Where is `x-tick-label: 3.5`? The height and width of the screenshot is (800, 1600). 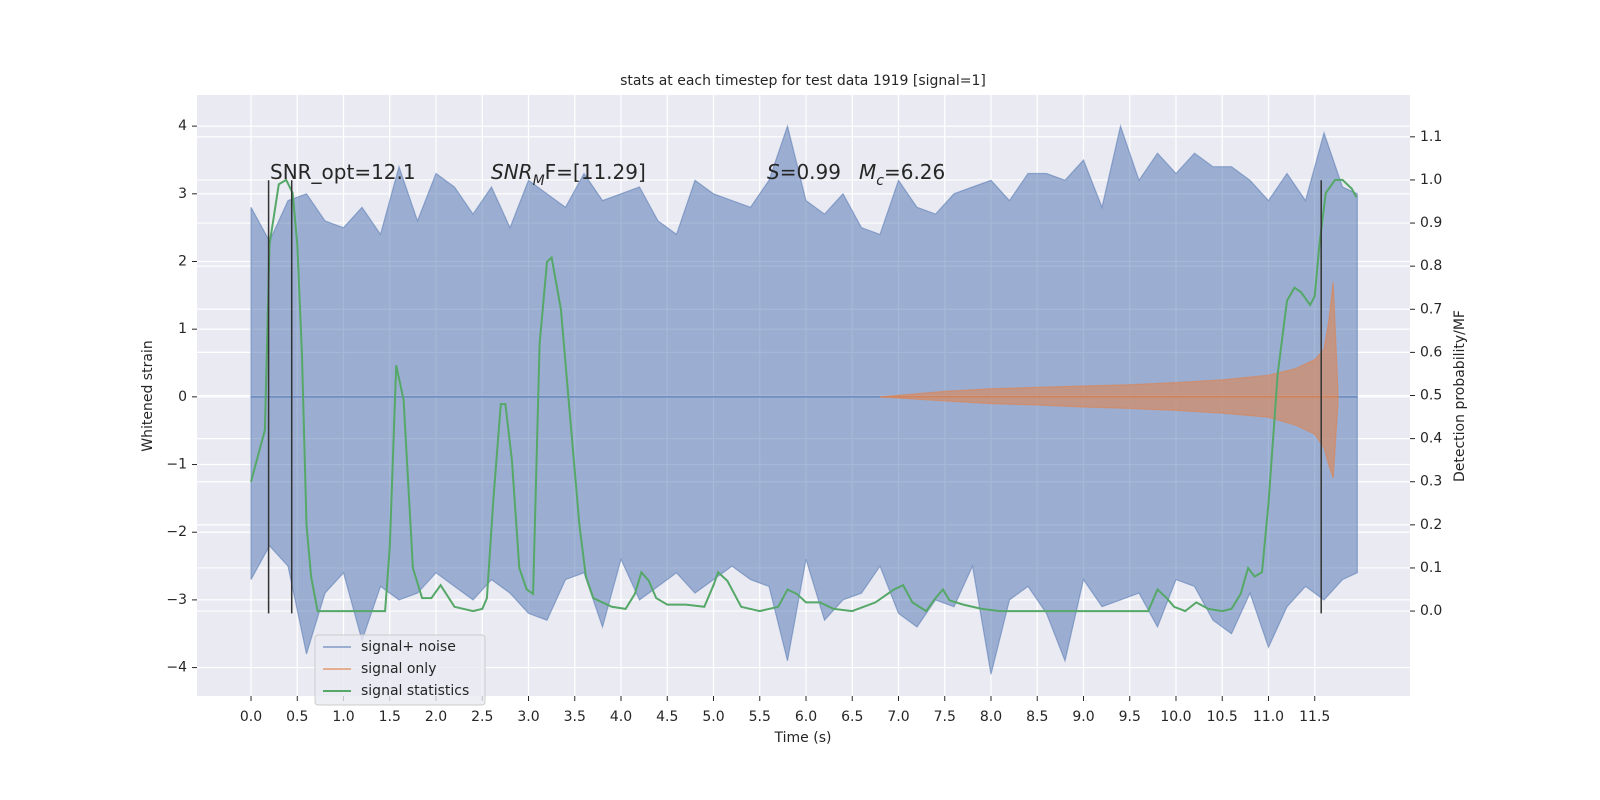
x-tick-label: 3.5 is located at coordinates (575, 717).